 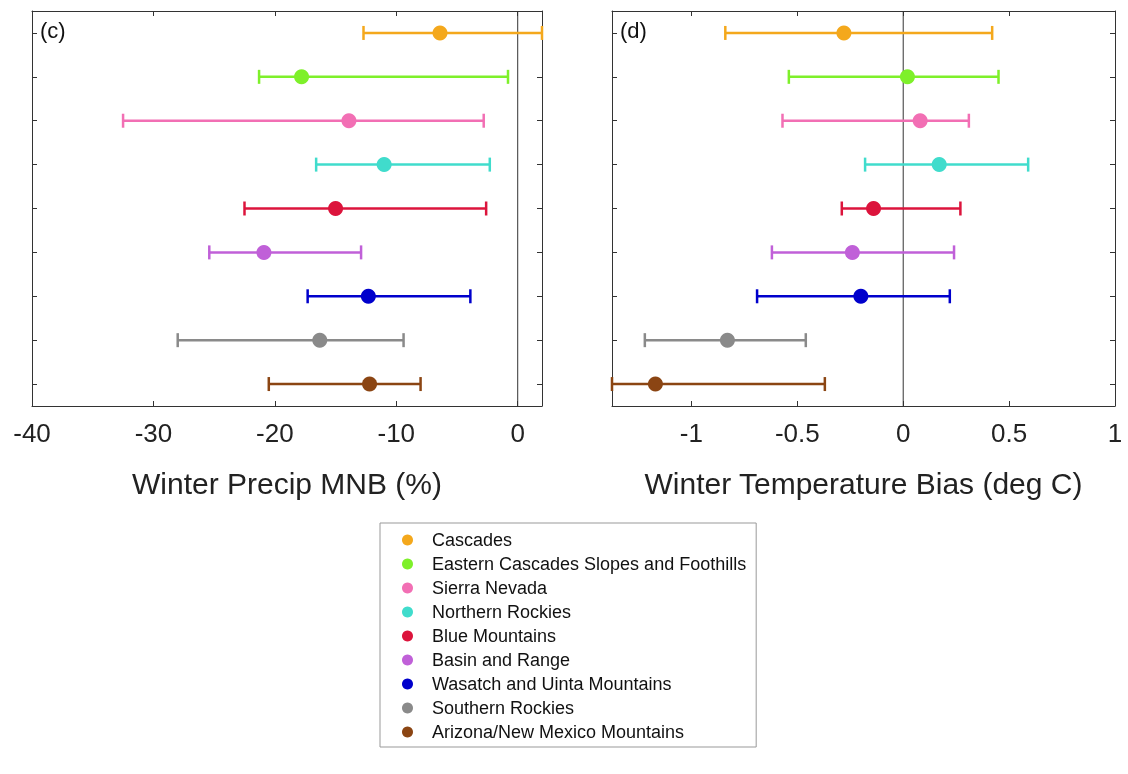 I want to click on legend-label: Wasatch and Uinta Mountains, so click(x=552, y=684).